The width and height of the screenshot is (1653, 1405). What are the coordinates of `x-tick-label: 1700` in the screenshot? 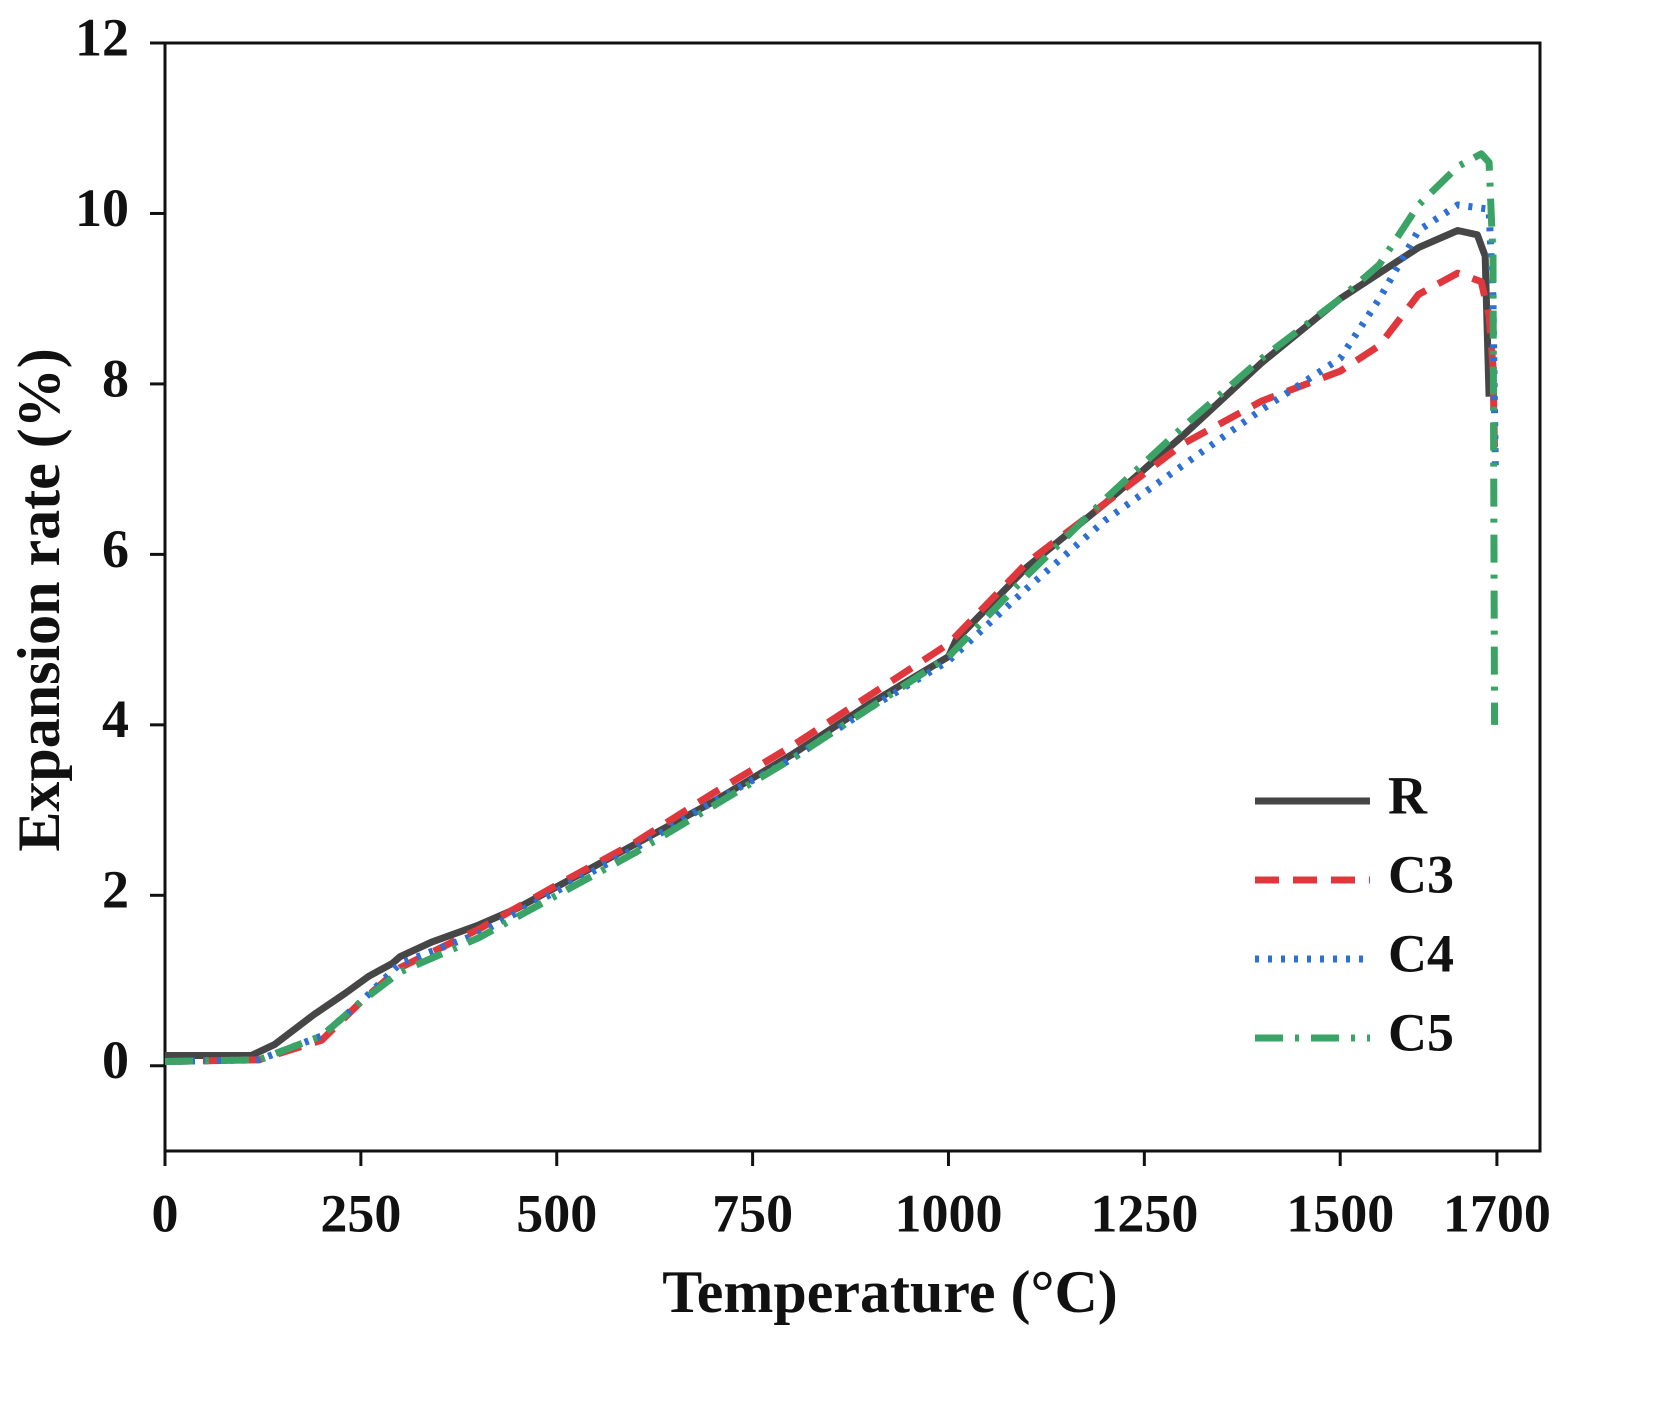 It's located at (1497, 1213).